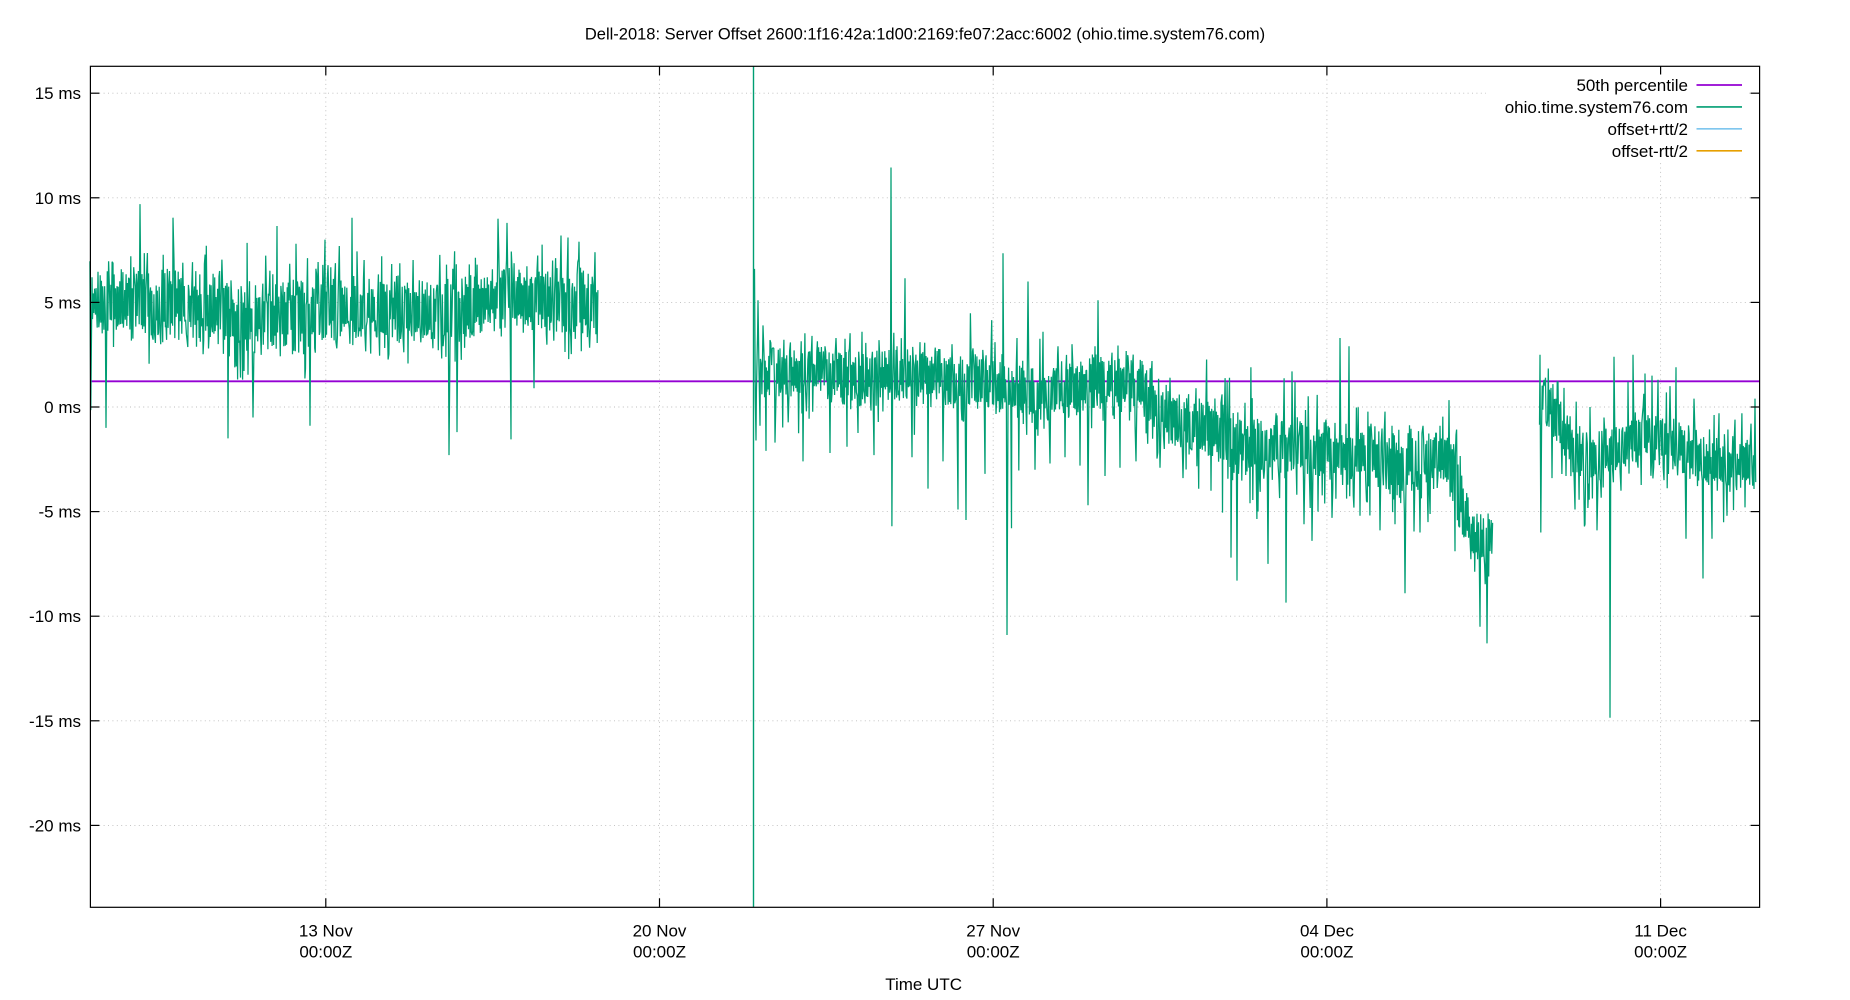  What do you see at coordinates (1596, 107) in the screenshot?
I see `svg-text: ohio.time.system76.com` at bounding box center [1596, 107].